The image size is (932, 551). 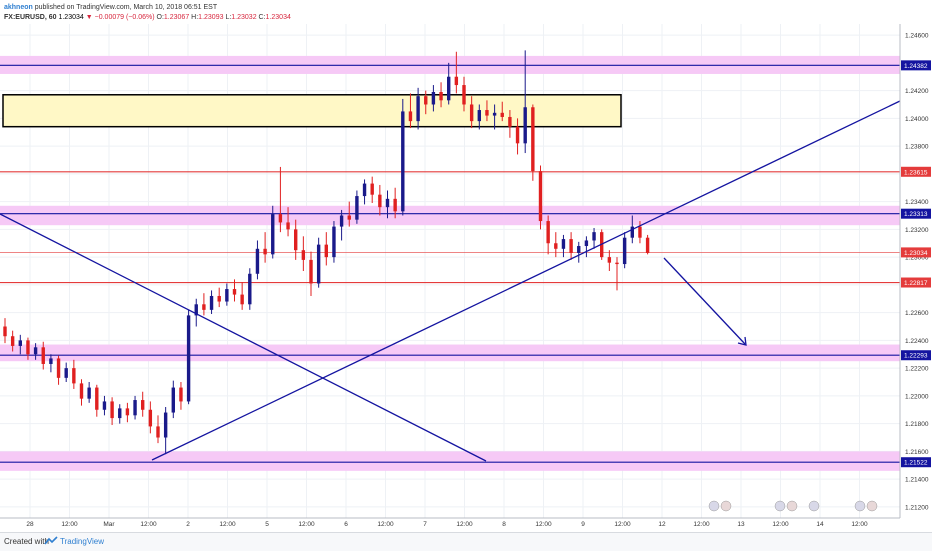 I want to click on last-price: 1.23034, so click(x=71, y=17).